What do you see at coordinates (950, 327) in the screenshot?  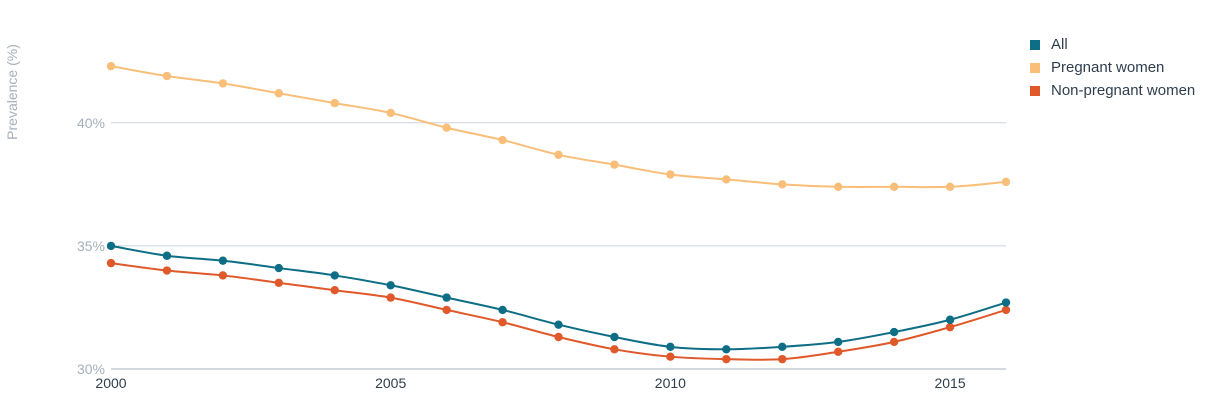 I see `data-point-non-pregnant-women-2015` at bounding box center [950, 327].